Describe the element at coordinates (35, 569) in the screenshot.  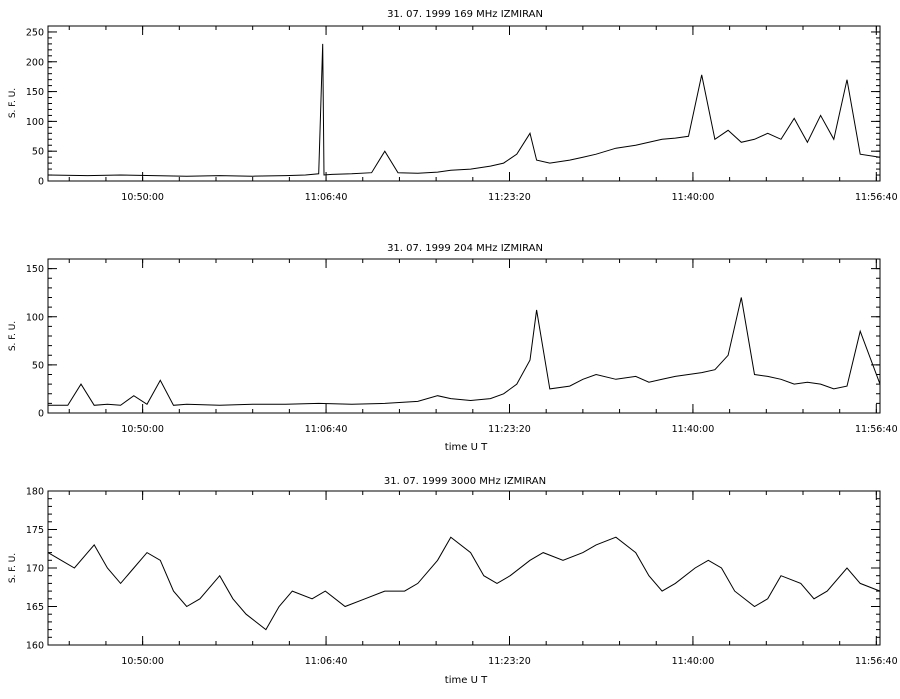
I see `y-tick-label: 170` at that location.